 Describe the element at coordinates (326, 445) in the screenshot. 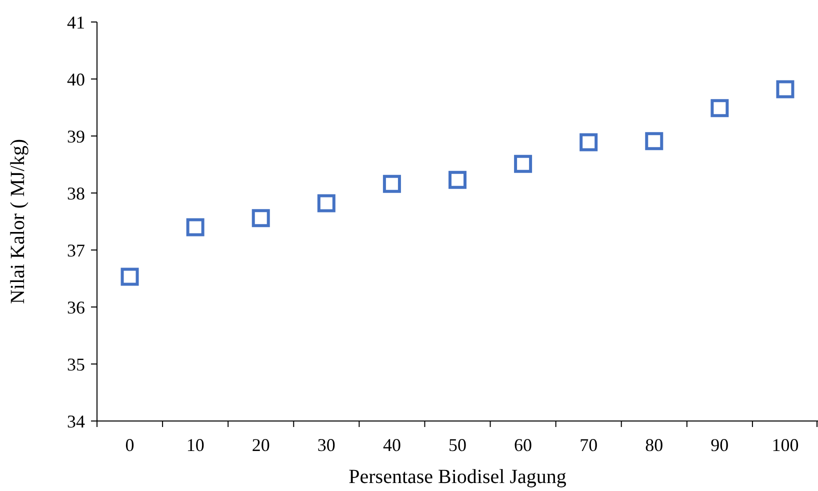

I see `x-tick-label: 30` at that location.